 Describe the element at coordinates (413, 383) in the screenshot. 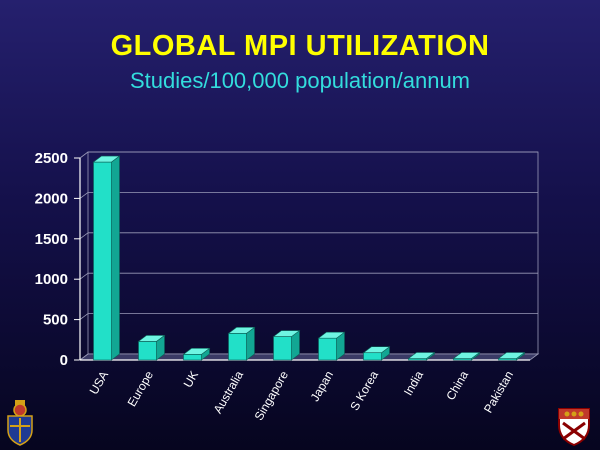

I see `x-tick-label: India` at that location.